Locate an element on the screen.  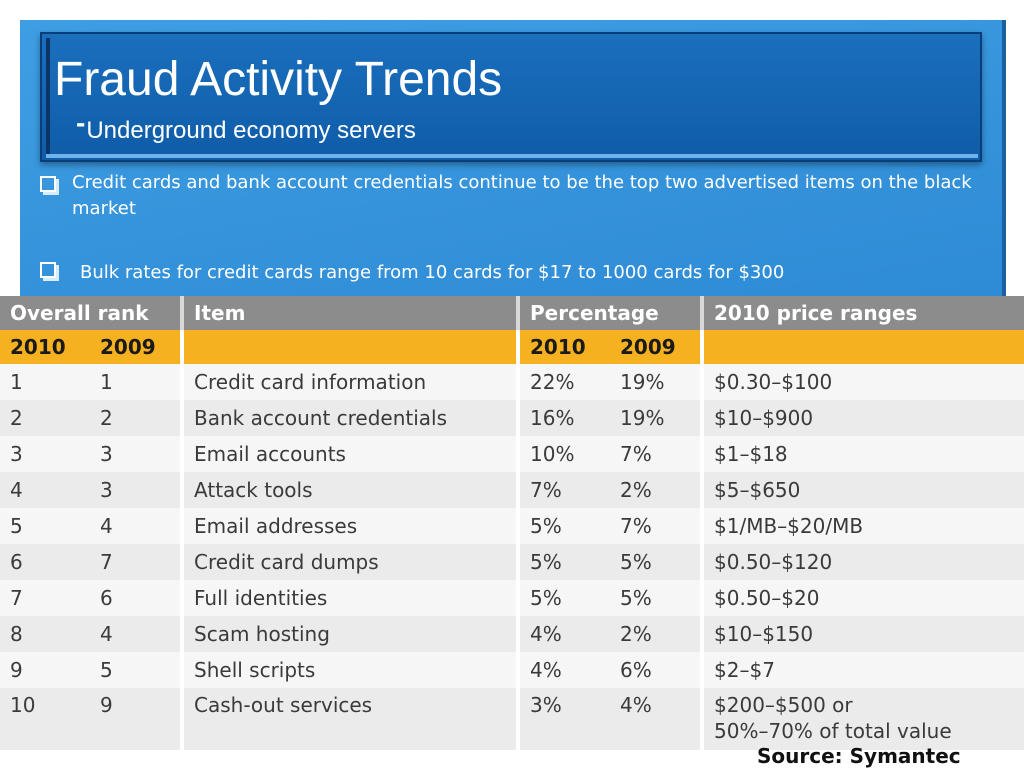
cell-rank-2010: 5 is located at coordinates (45, 526).